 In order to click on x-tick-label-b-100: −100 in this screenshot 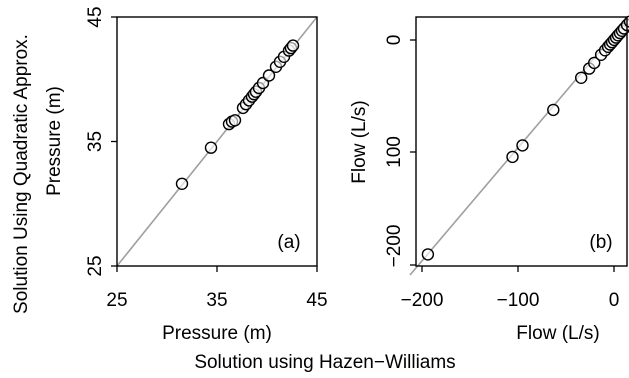, I will do `click(518, 300)`.